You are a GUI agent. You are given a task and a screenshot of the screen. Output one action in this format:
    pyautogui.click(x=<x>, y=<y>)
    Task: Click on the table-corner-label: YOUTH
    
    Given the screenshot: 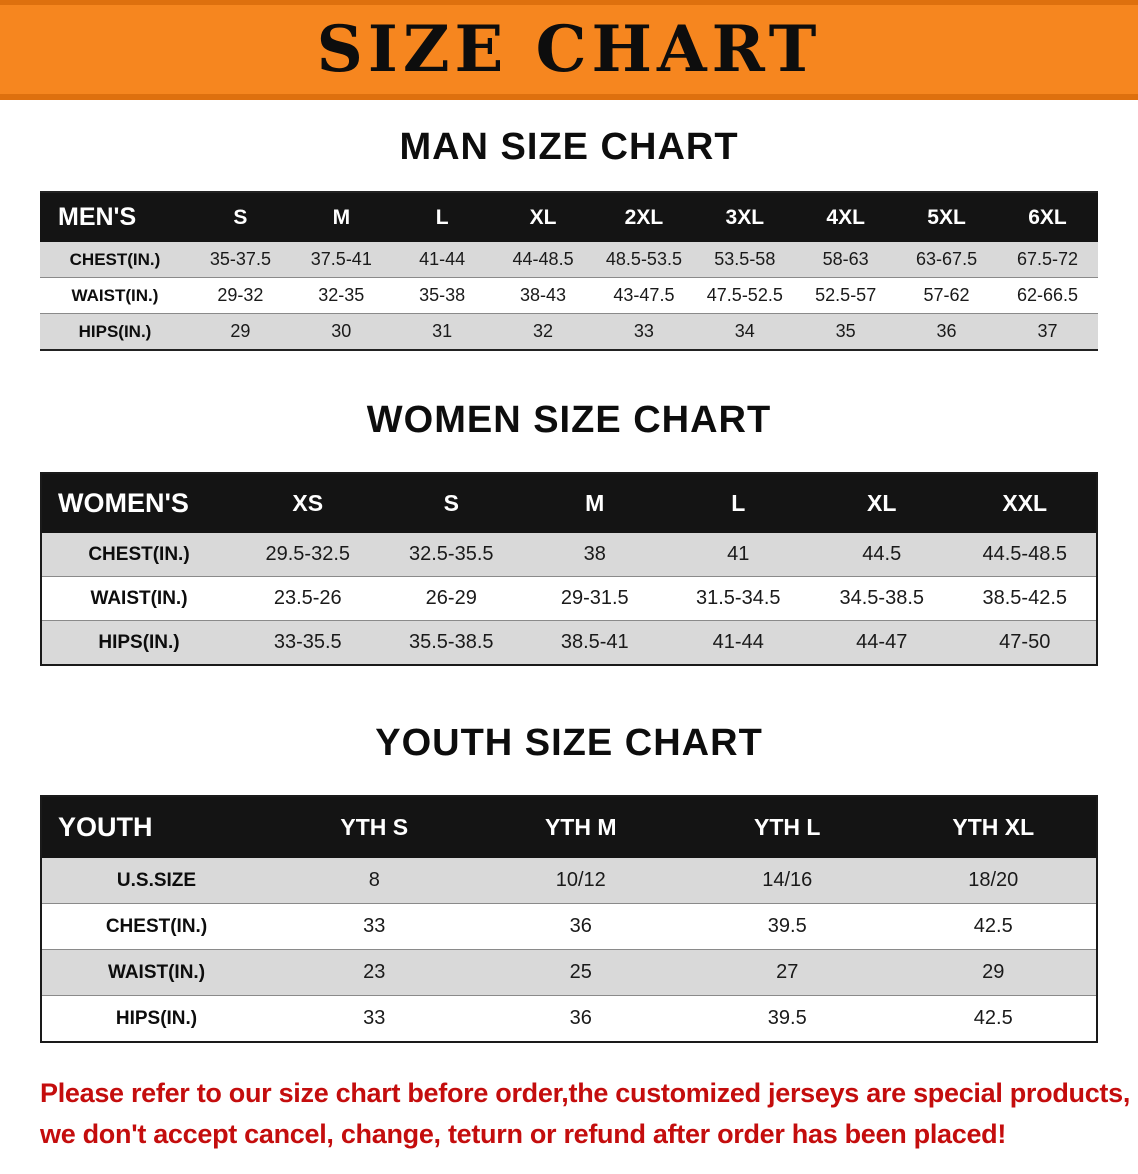 What is the action you would take?
    pyautogui.click(x=156, y=827)
    